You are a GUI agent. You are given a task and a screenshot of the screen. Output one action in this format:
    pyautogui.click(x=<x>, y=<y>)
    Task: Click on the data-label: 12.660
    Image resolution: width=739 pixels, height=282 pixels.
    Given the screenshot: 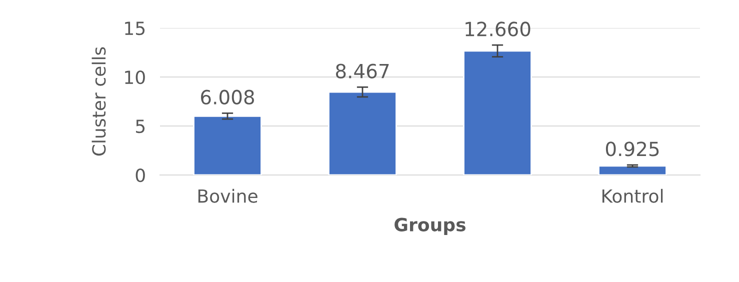 What is the action you would take?
    pyautogui.click(x=498, y=29)
    